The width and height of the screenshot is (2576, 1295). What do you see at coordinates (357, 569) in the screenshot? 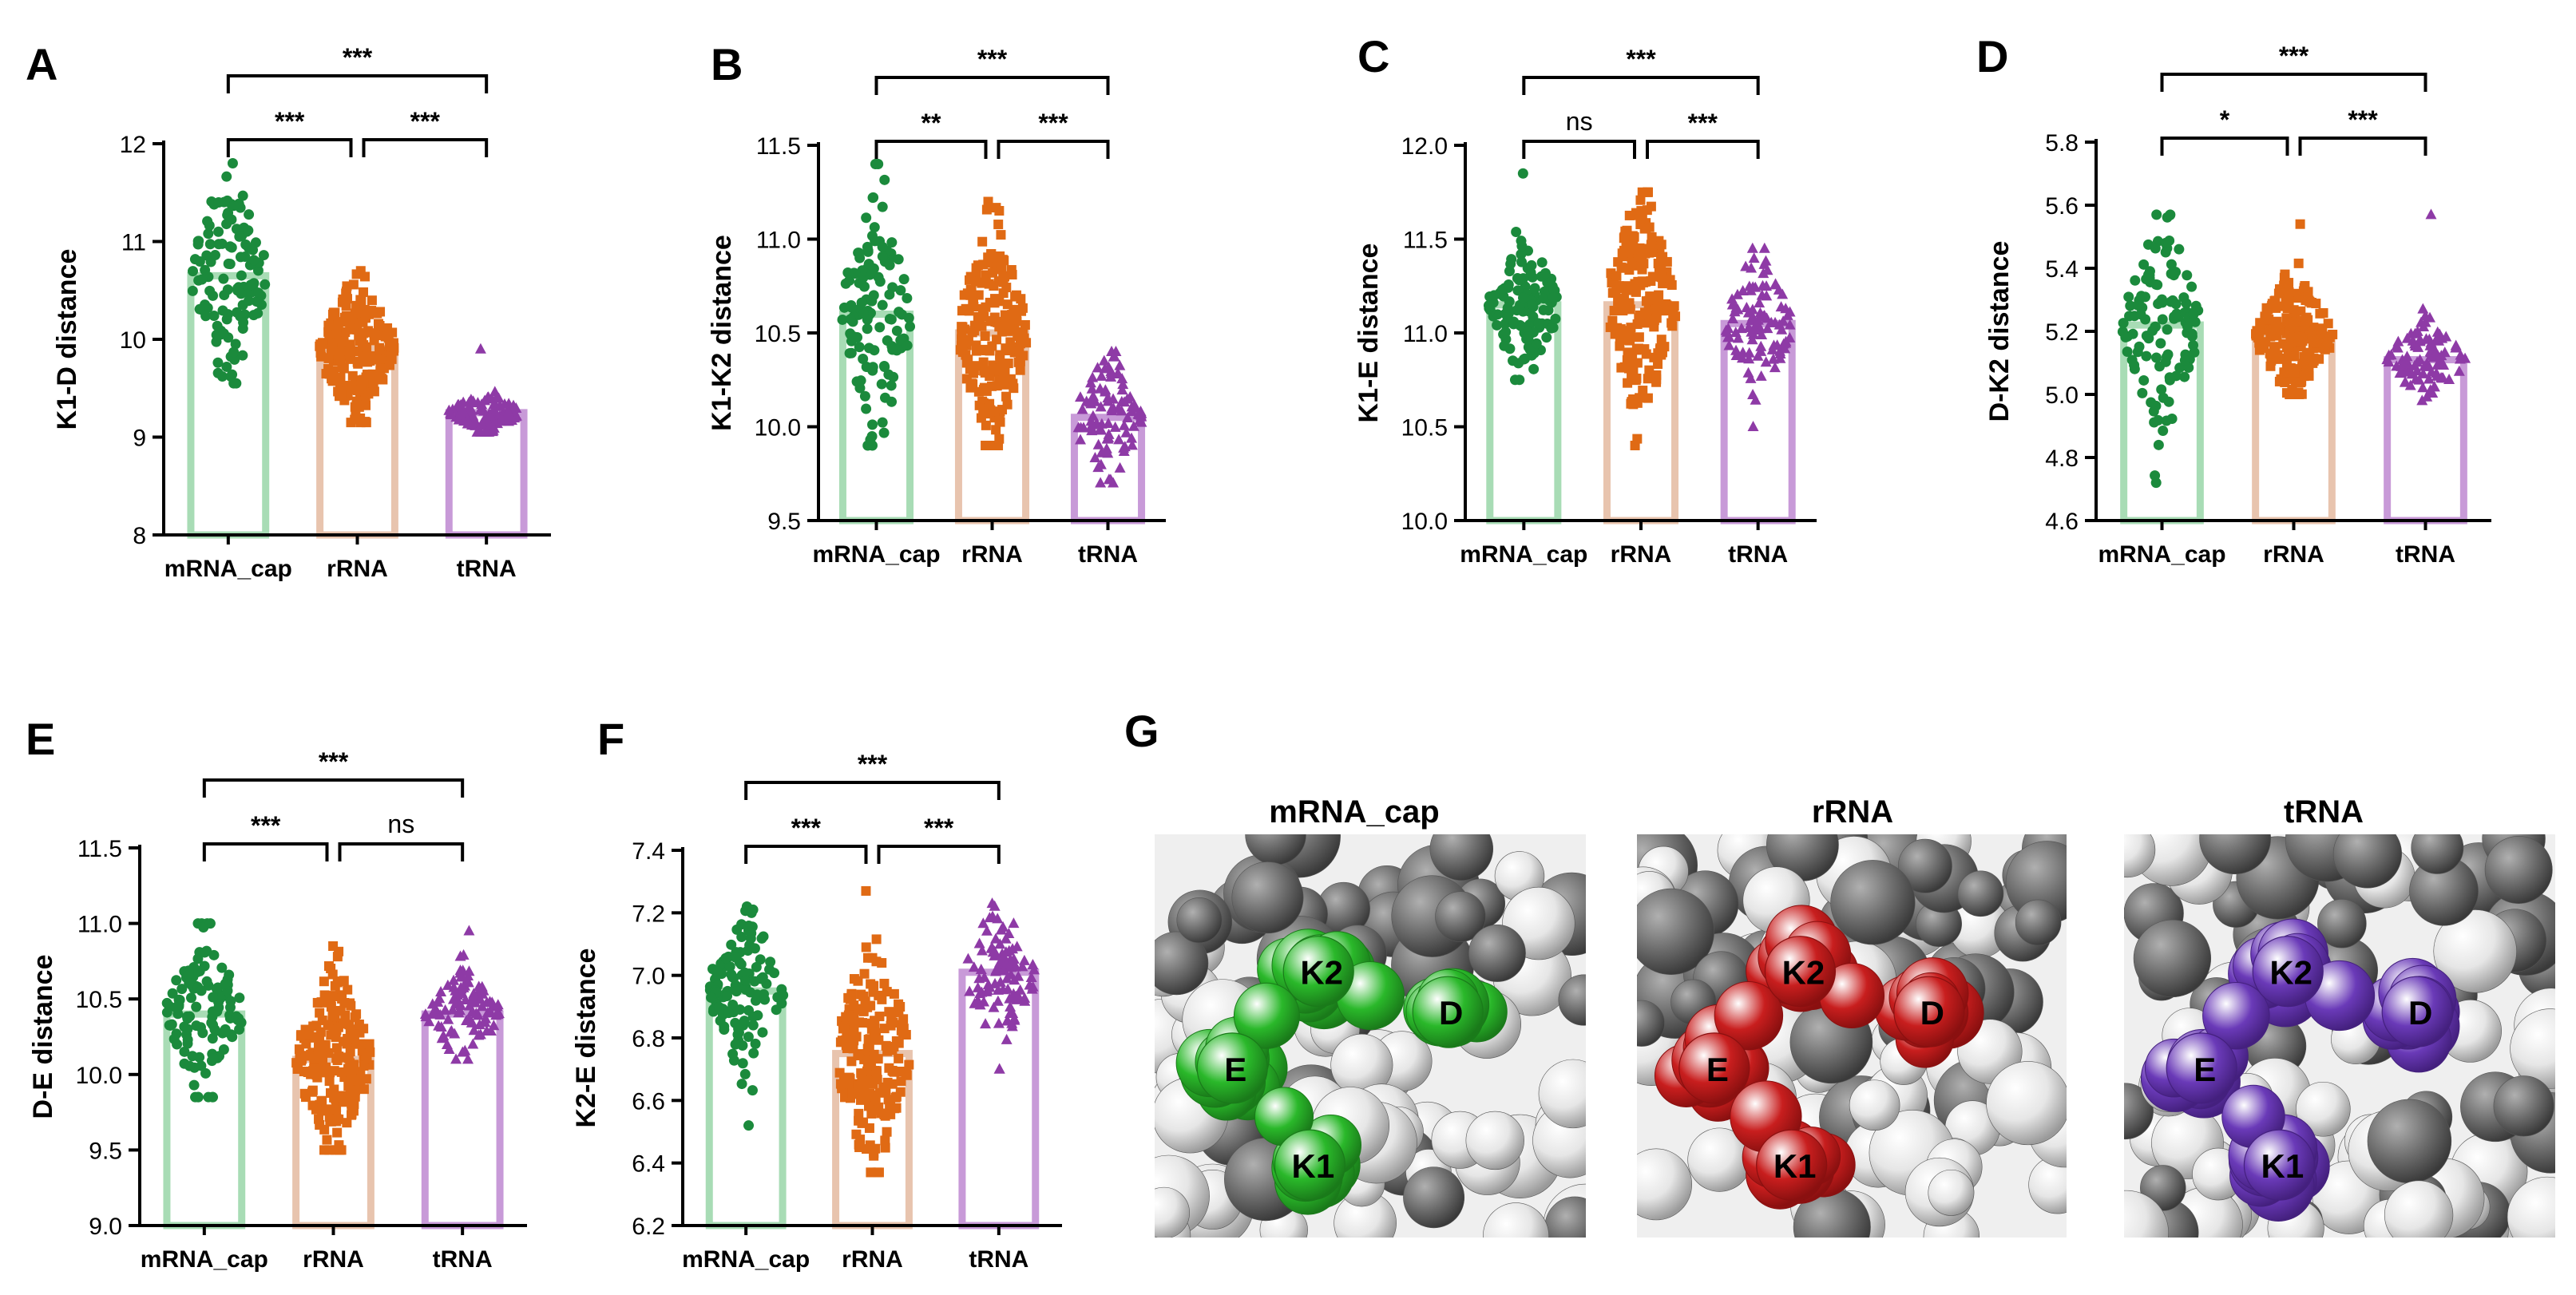
I see `x-tick-label: rRNA` at bounding box center [357, 569].